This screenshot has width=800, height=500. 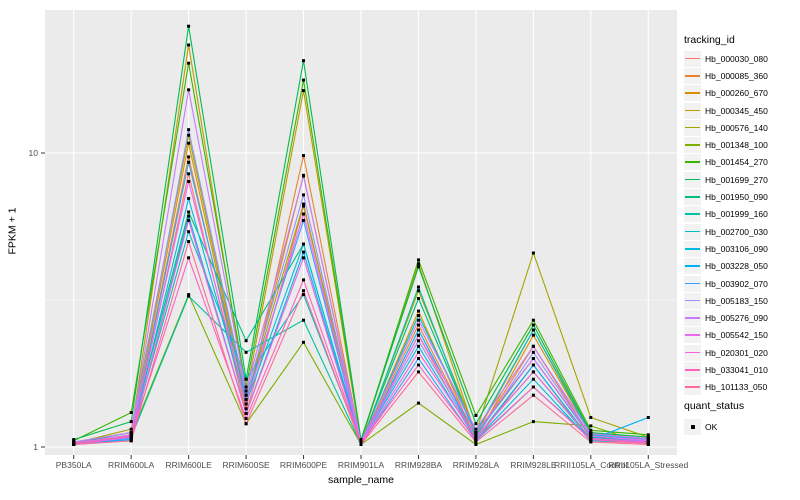 I want to click on legend-key-square-icon, so click(x=692, y=426).